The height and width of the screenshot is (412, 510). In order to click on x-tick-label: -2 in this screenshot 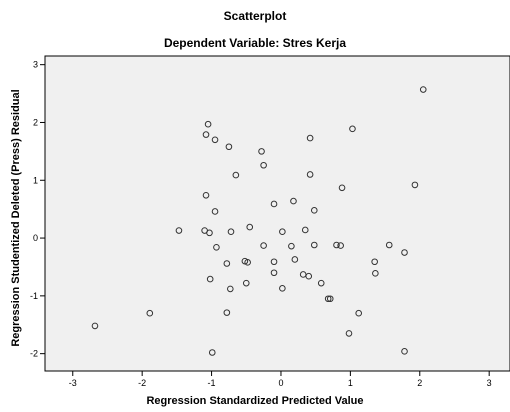, I will do `click(142, 383)`.